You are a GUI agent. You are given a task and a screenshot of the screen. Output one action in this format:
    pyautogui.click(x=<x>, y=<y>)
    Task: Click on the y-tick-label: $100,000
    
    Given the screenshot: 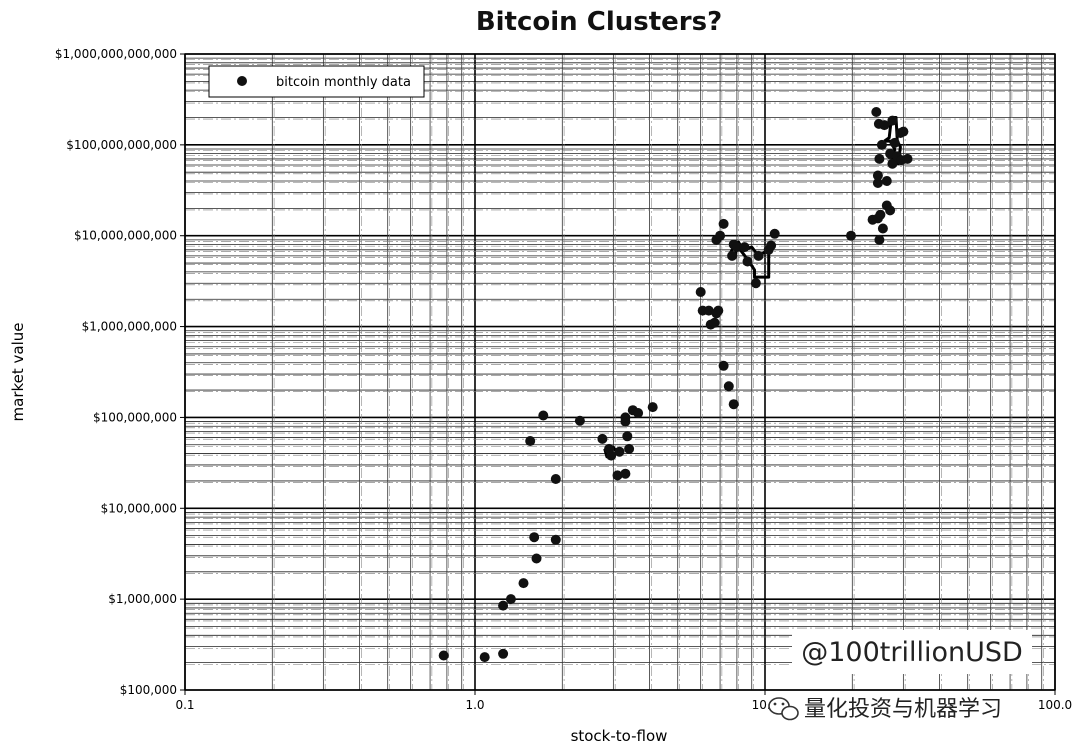 What is the action you would take?
    pyautogui.click(x=148, y=690)
    